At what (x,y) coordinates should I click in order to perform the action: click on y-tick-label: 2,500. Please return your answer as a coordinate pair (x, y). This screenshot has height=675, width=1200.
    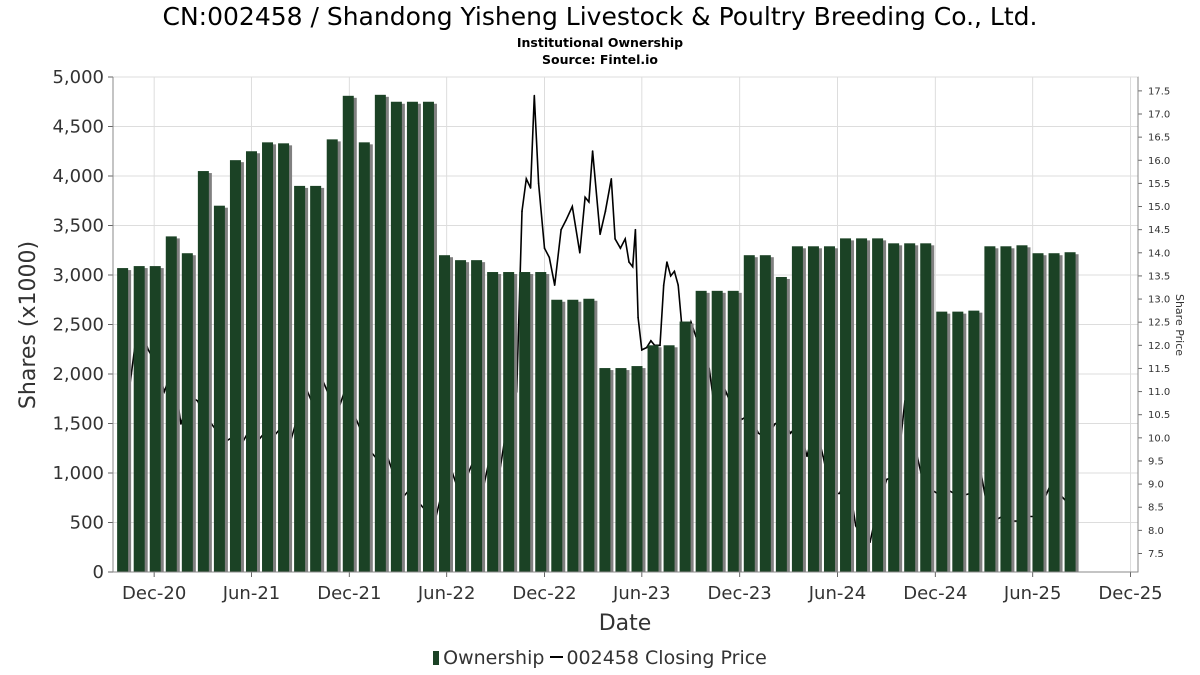
    Looking at the image, I should click on (78, 325).